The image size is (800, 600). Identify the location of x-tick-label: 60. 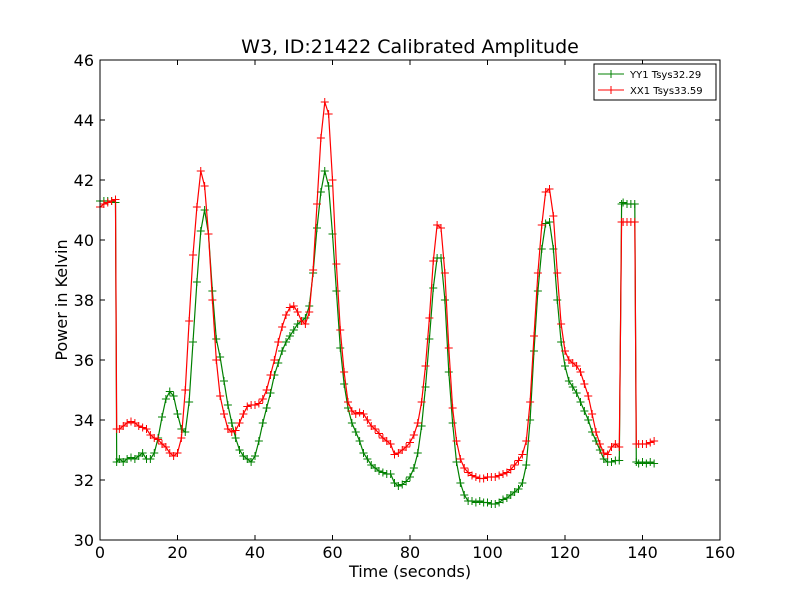
(332, 552).